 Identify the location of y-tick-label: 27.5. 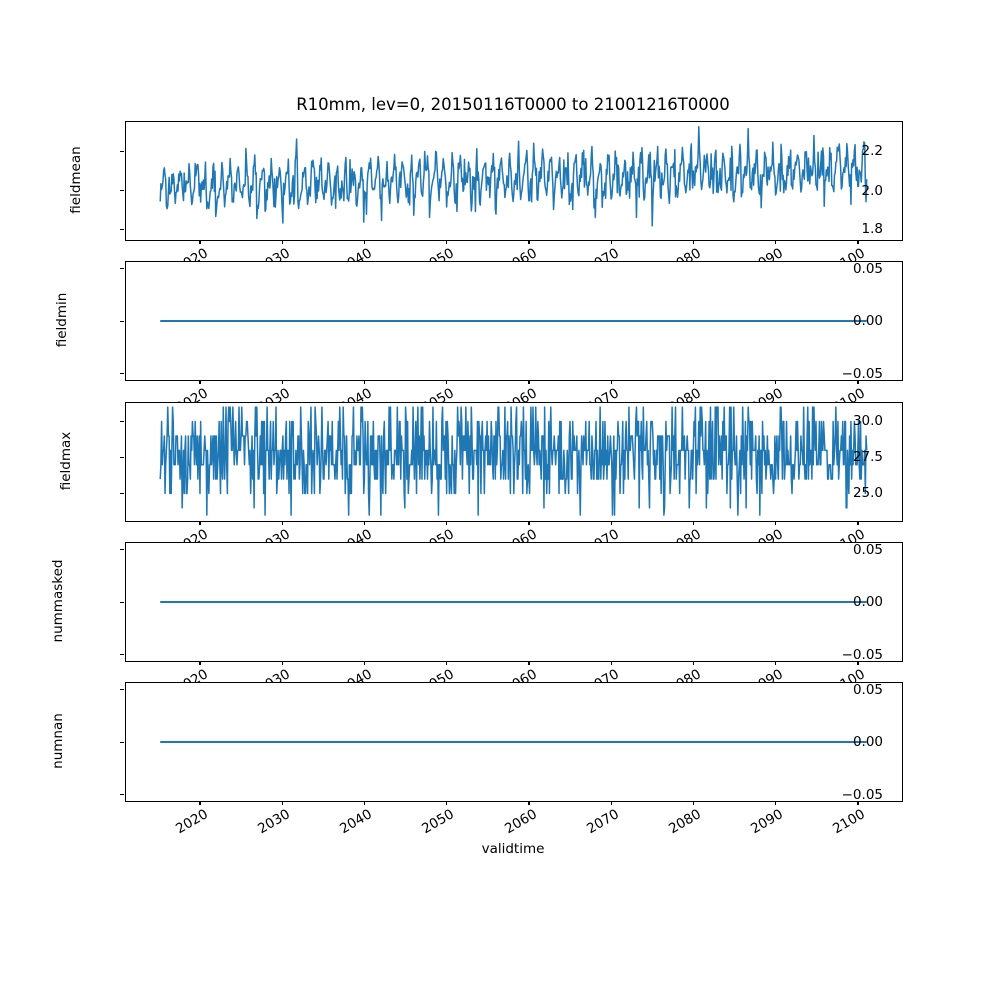
(867, 457).